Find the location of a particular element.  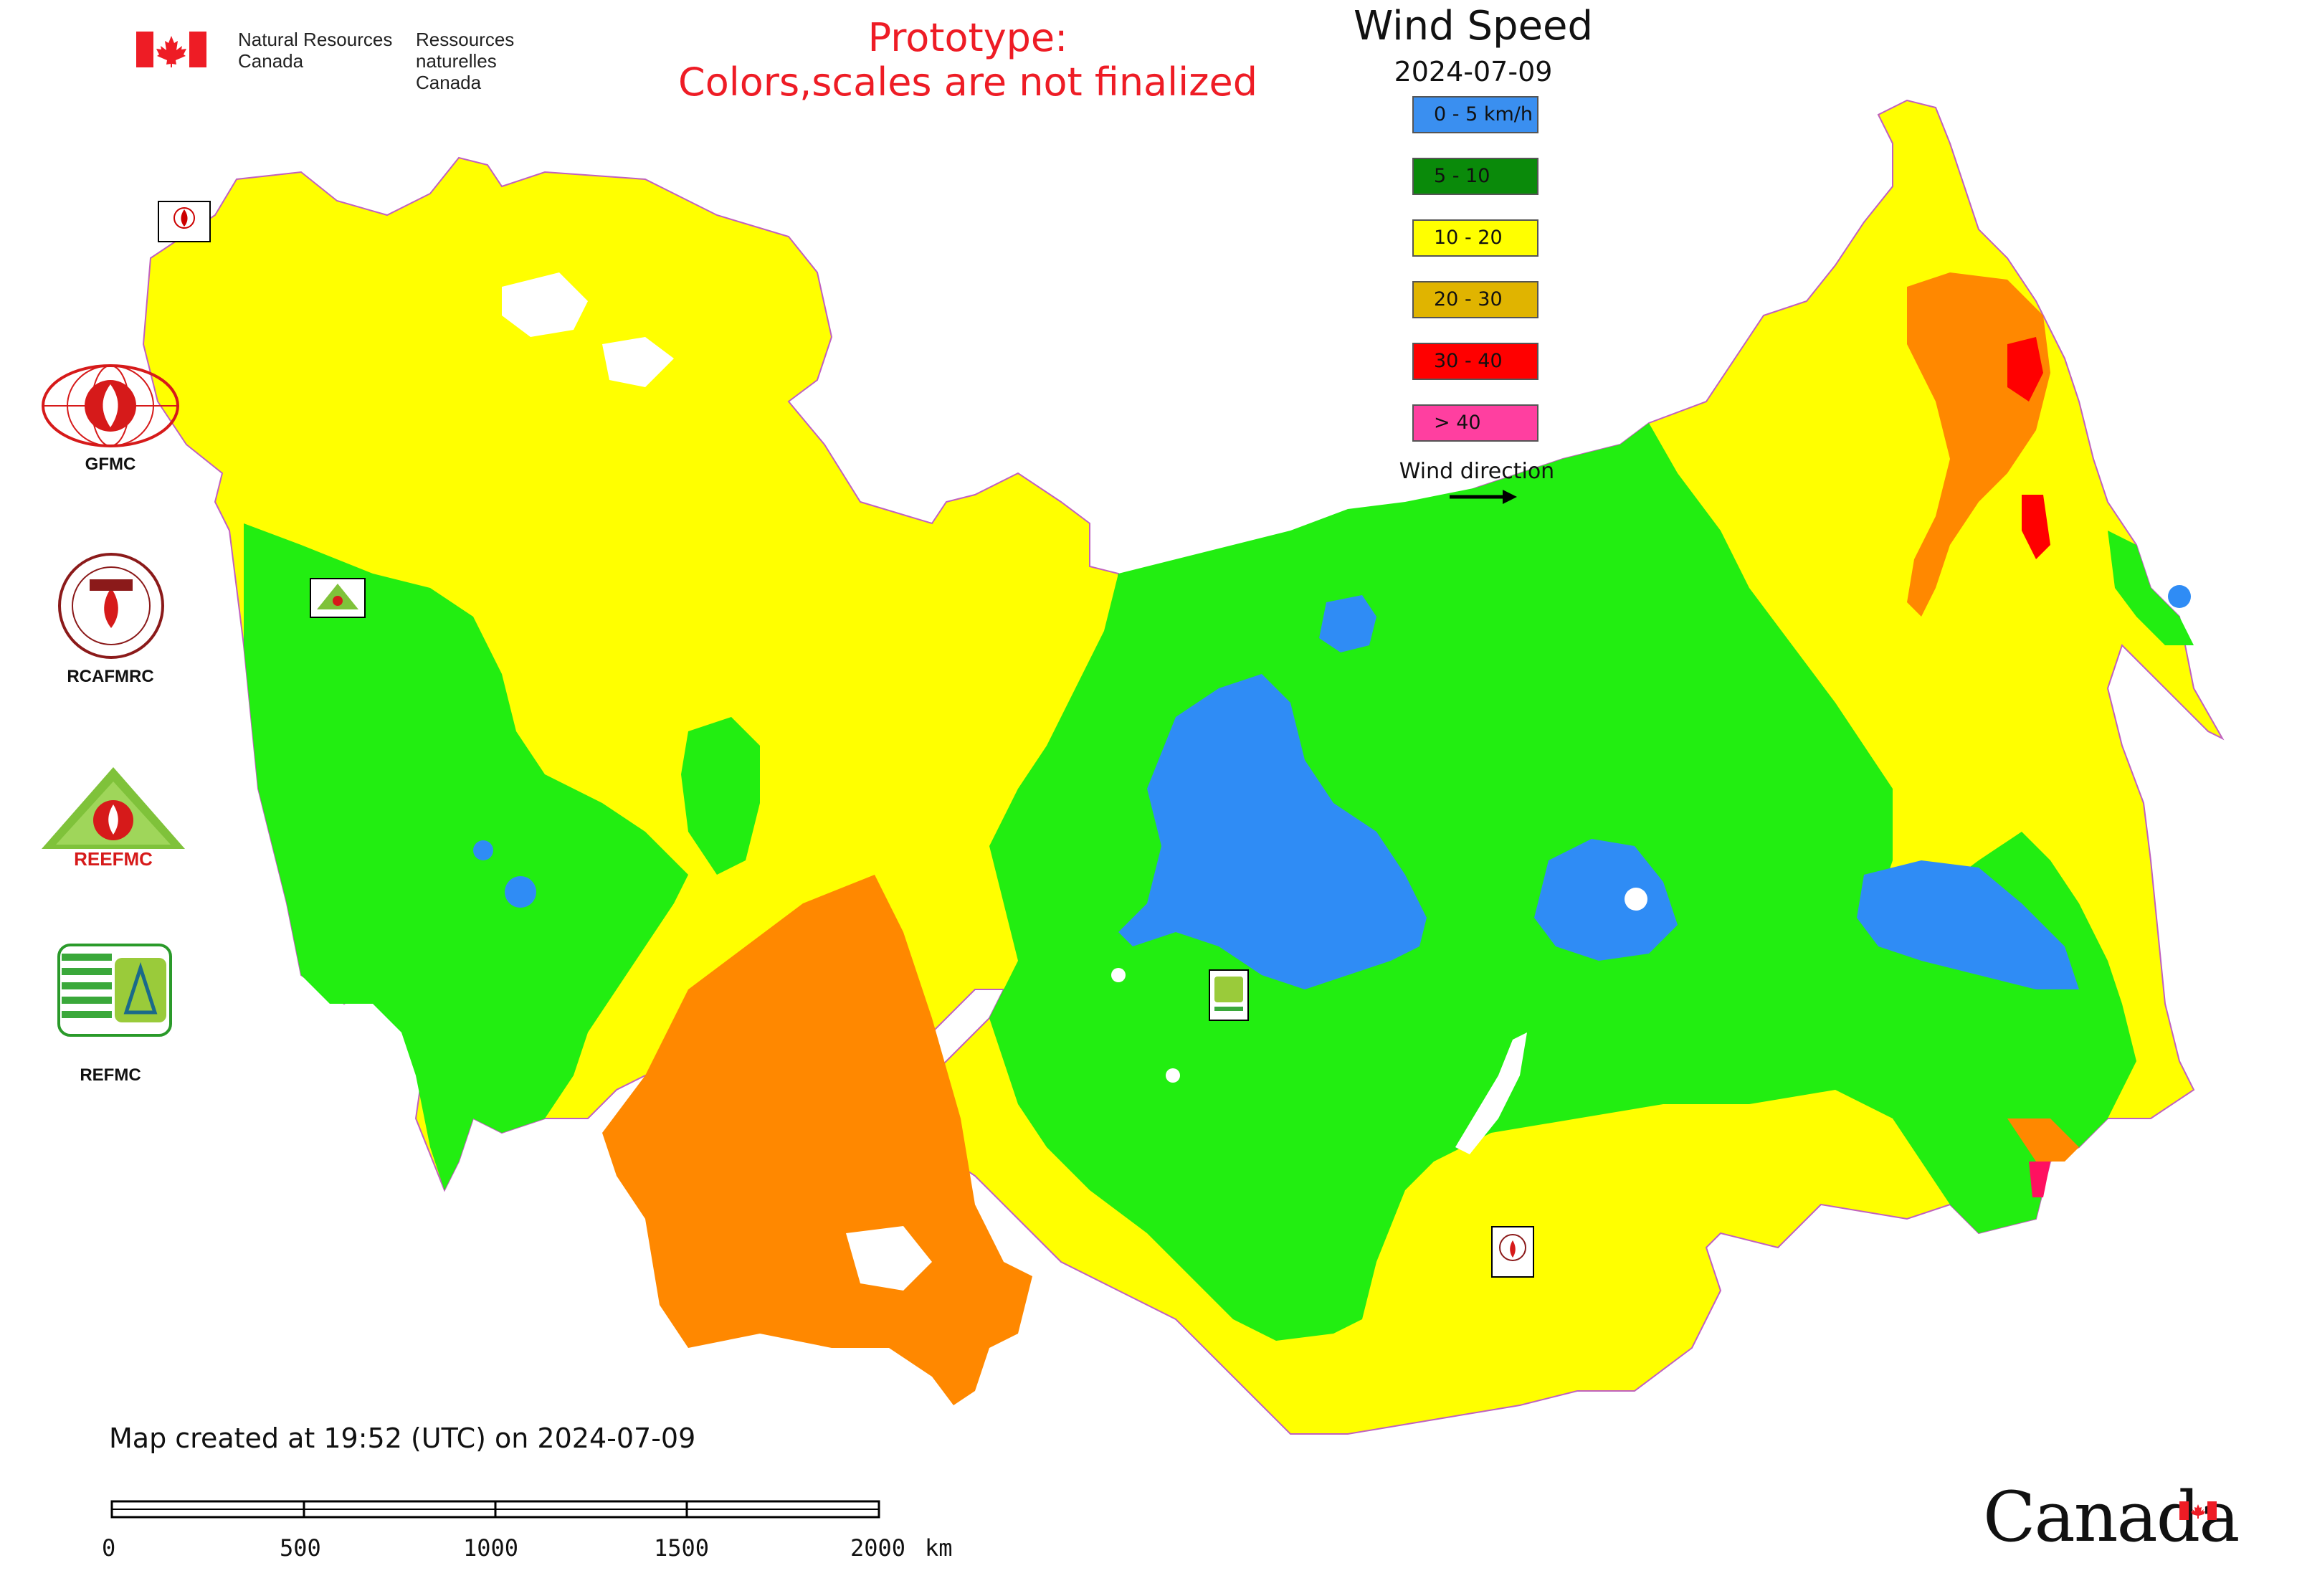

map-zone-strong-sakhalin is located at coordinates (2043, 1140).